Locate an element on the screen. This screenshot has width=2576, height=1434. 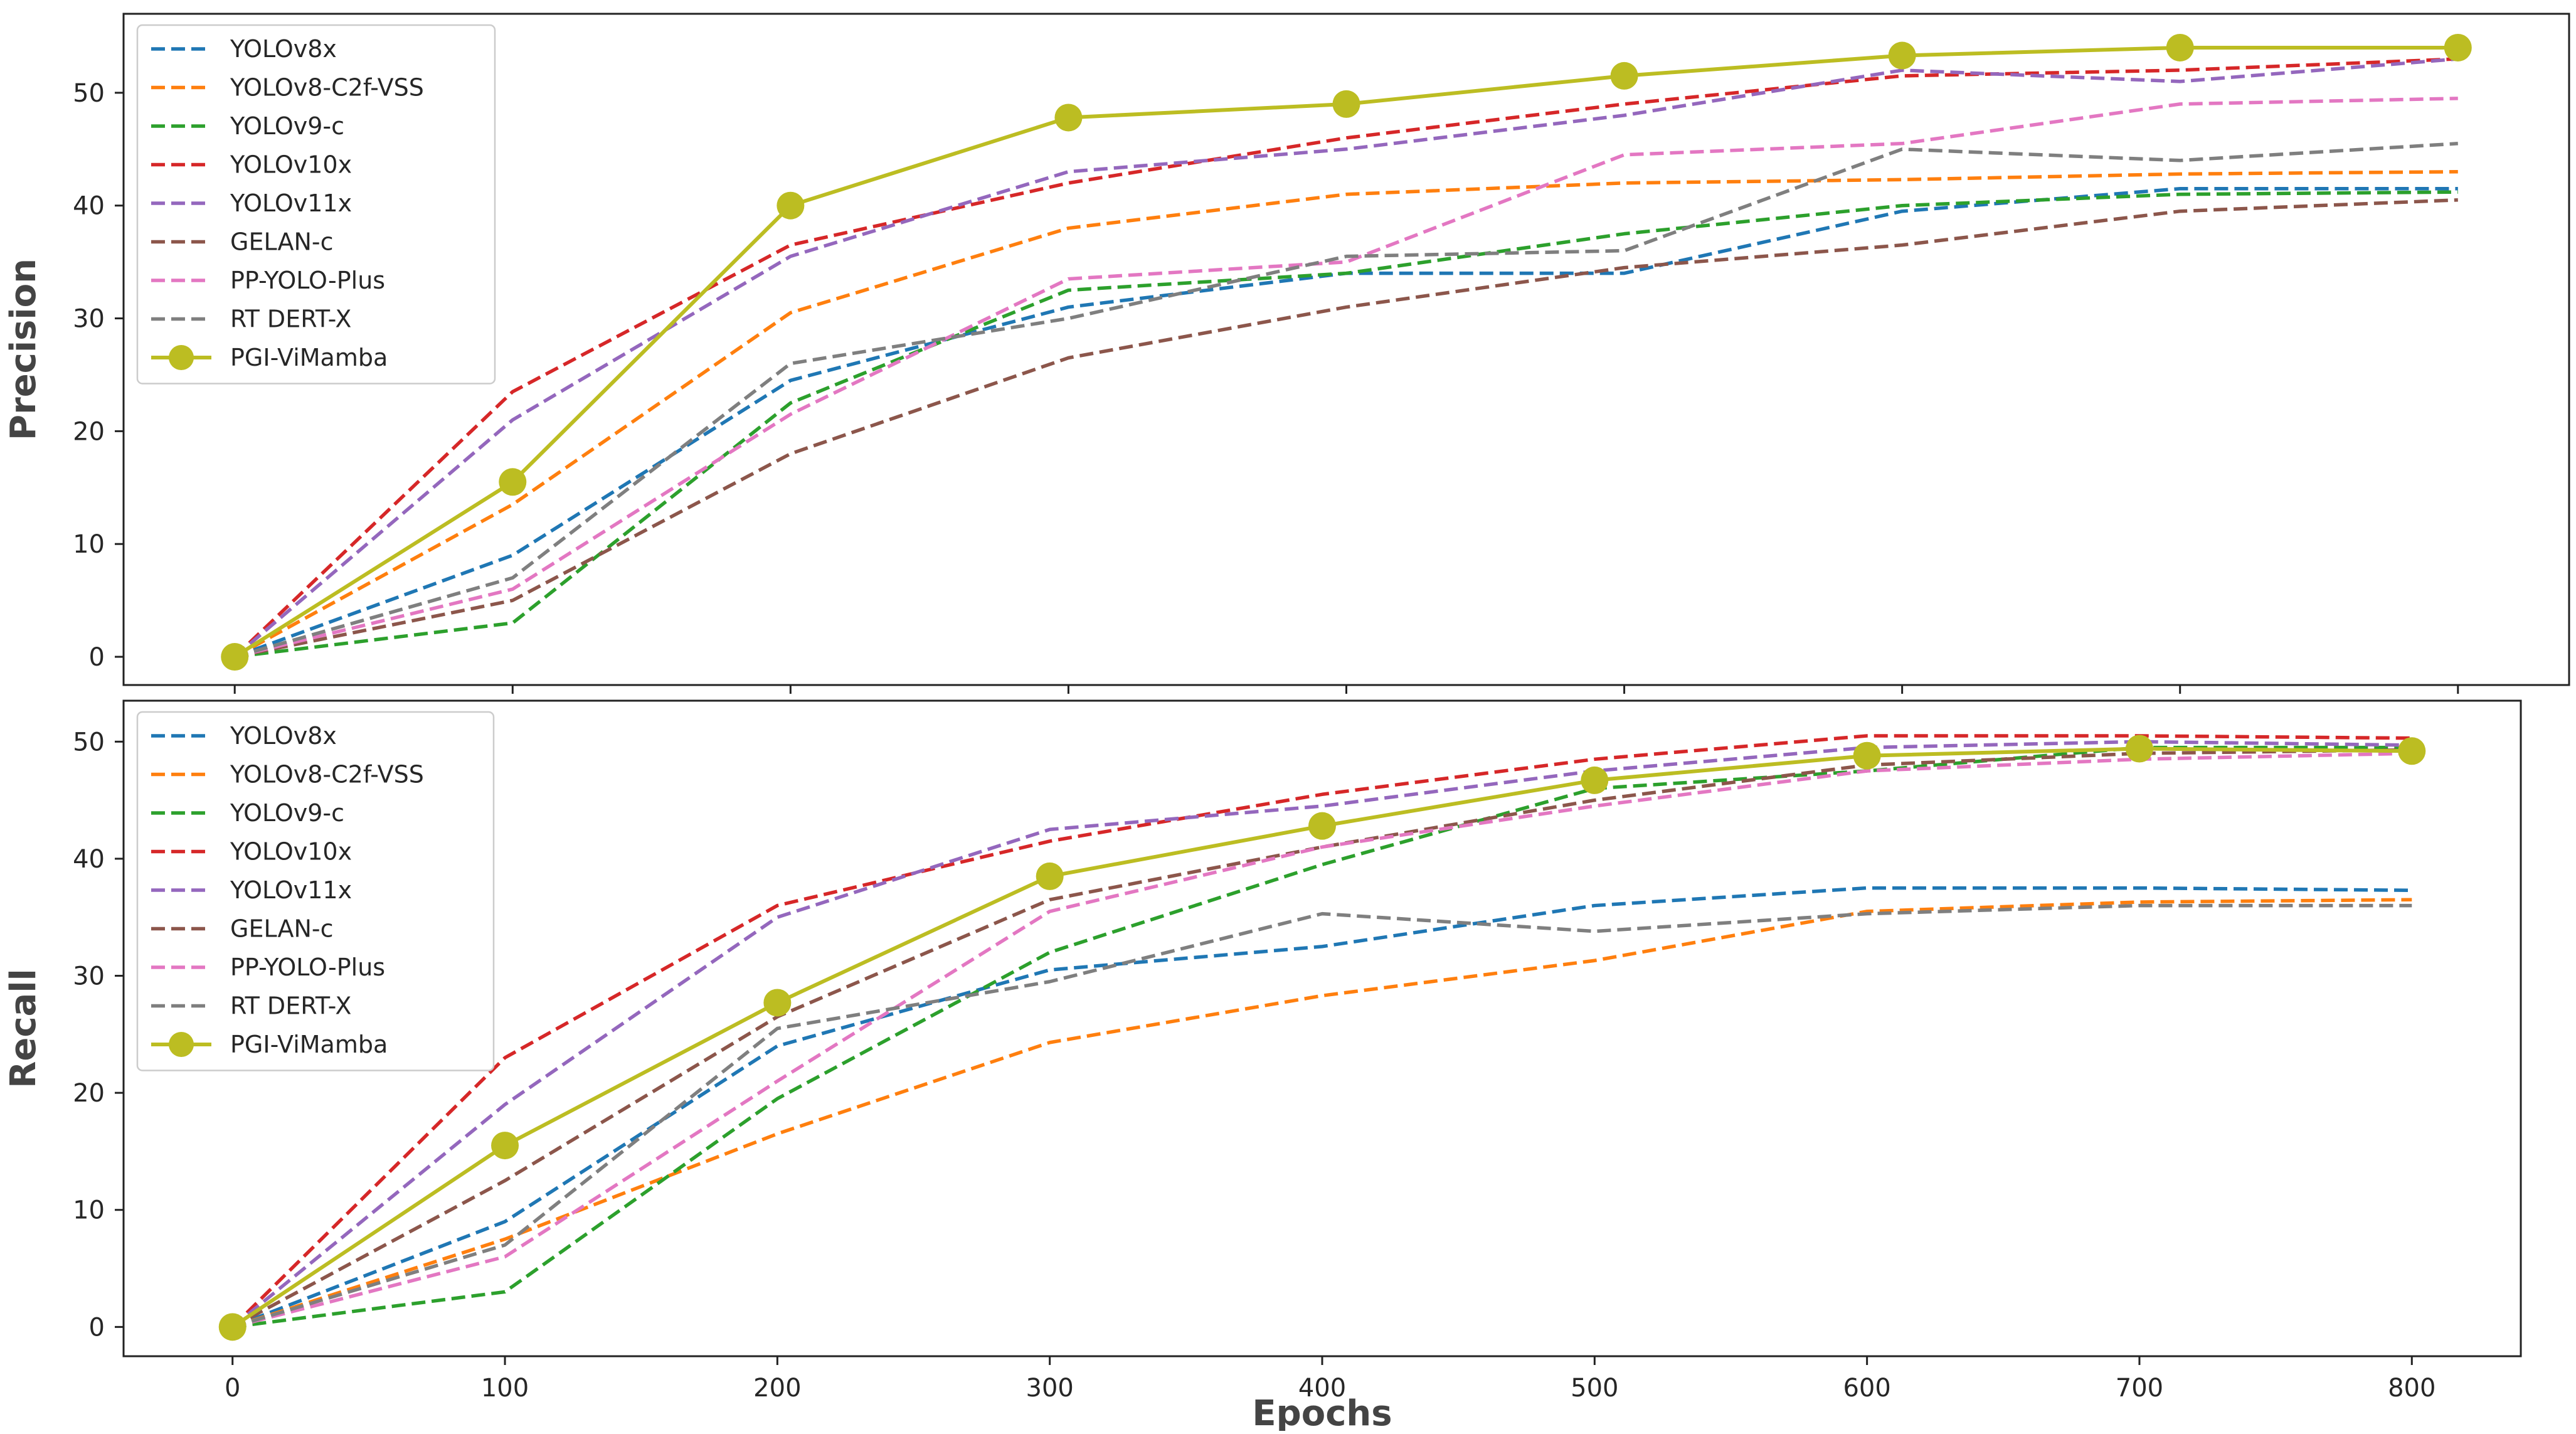
recall-xlabel: Epochs is located at coordinates (1322, 1412).